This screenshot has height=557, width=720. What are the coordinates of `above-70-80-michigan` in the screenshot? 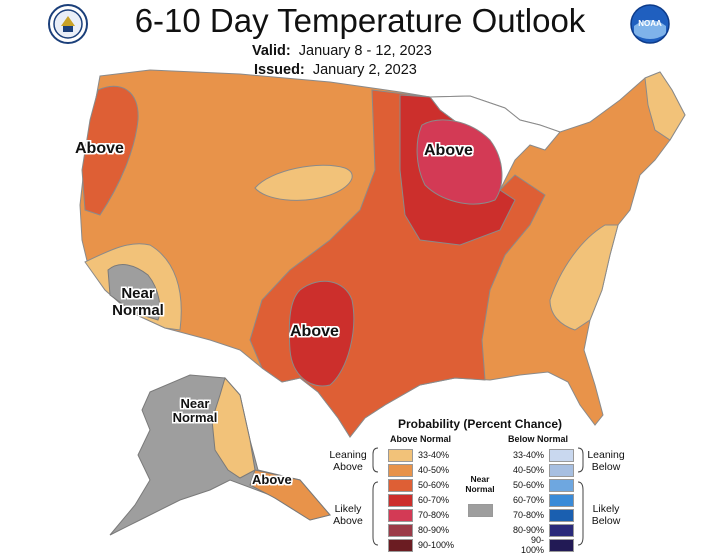 It's located at (459, 162).